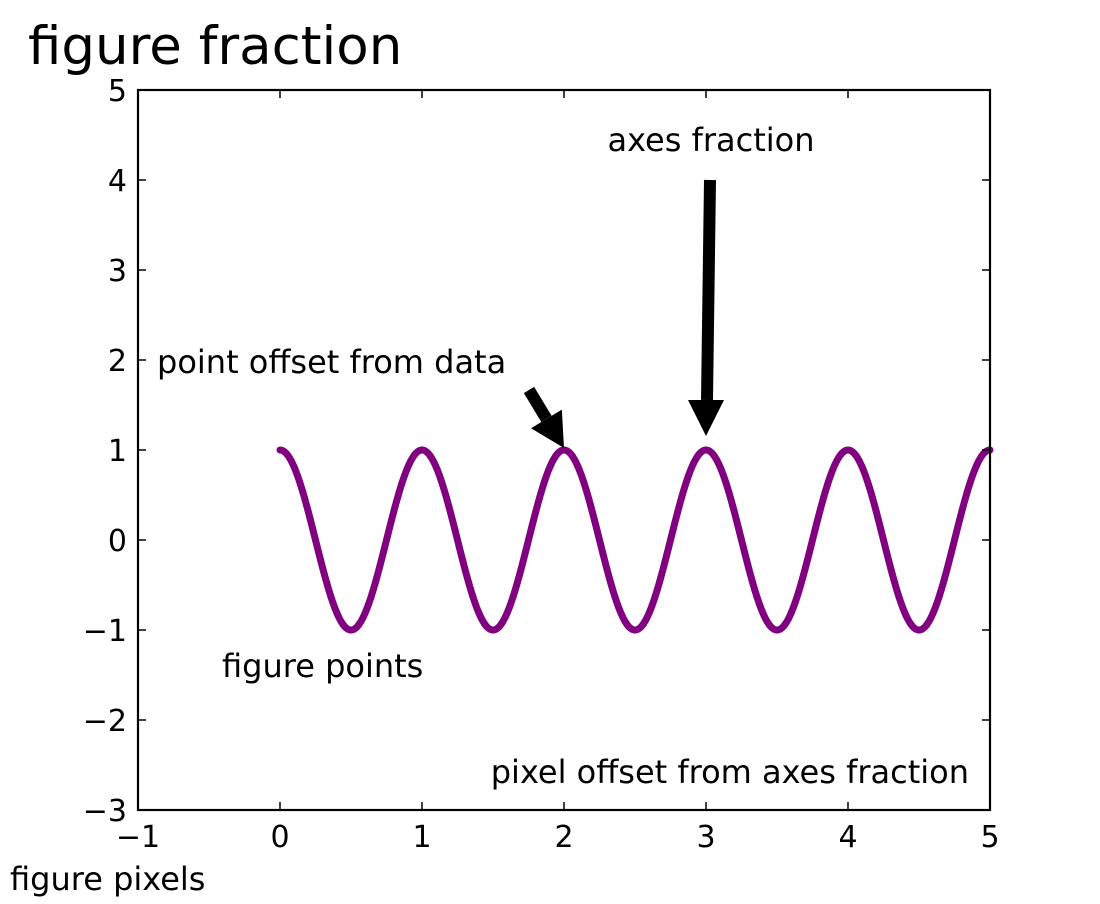 The image size is (1100, 904). I want to click on y-tick-label: −3, so click(105, 811).